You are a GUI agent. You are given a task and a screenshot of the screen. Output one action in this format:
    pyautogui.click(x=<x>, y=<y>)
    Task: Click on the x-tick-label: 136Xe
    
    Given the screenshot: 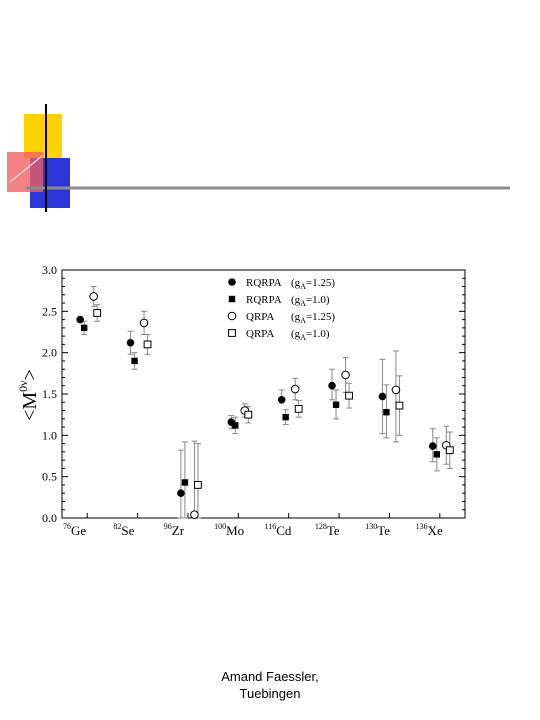 What is the action you would take?
    pyautogui.click(x=429, y=530)
    